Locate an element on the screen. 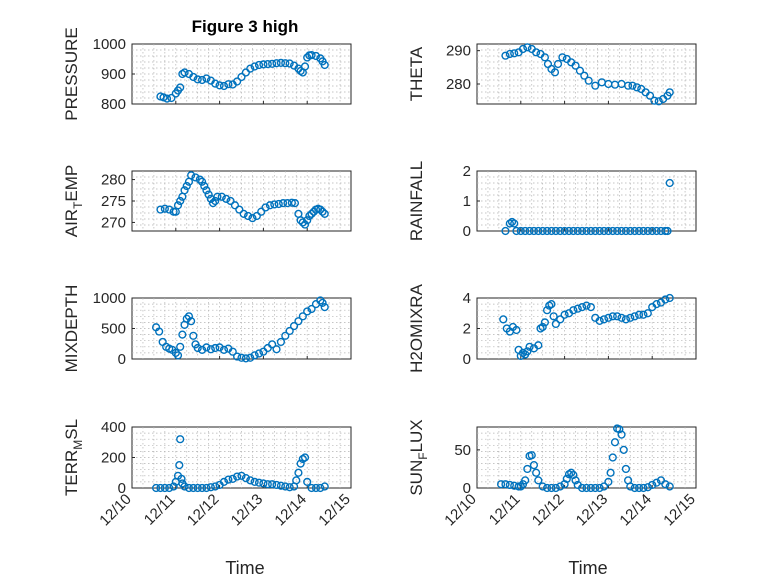 Image resolution: width=778 pixels, height=583 pixels. y-tick-label: 400 is located at coordinates (113, 427).